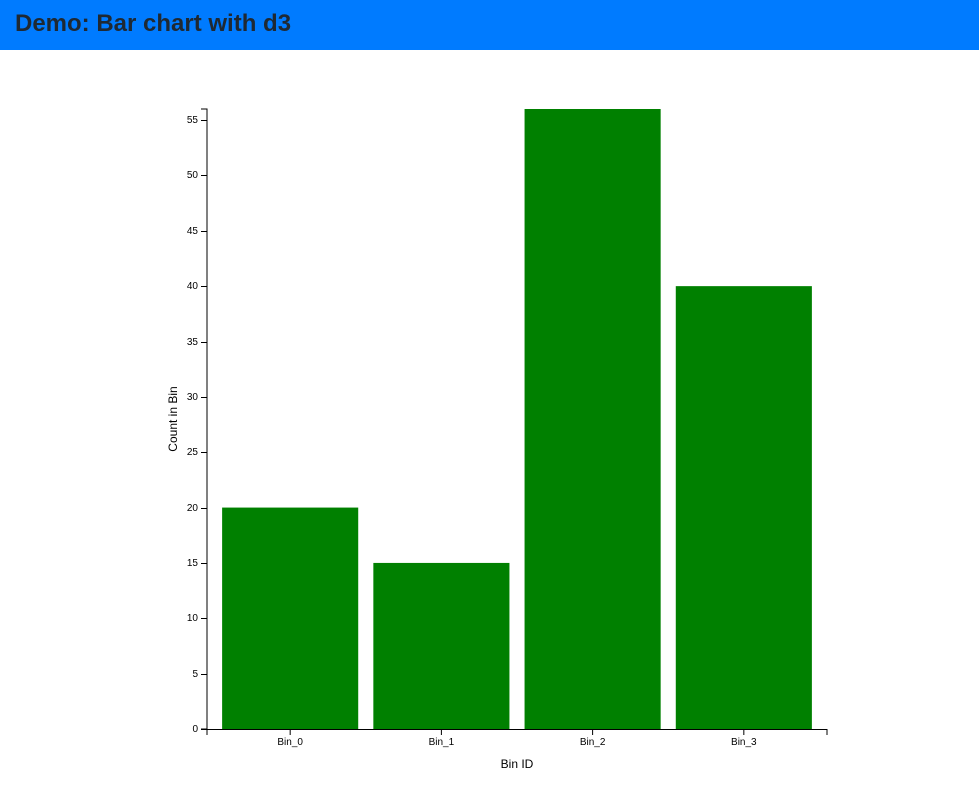 The width and height of the screenshot is (979, 786). Describe the element at coordinates (197, 421) in the screenshot. I see `y-axis: 0 5 10 15 20 25 30 35 40 45 50 55` at that location.